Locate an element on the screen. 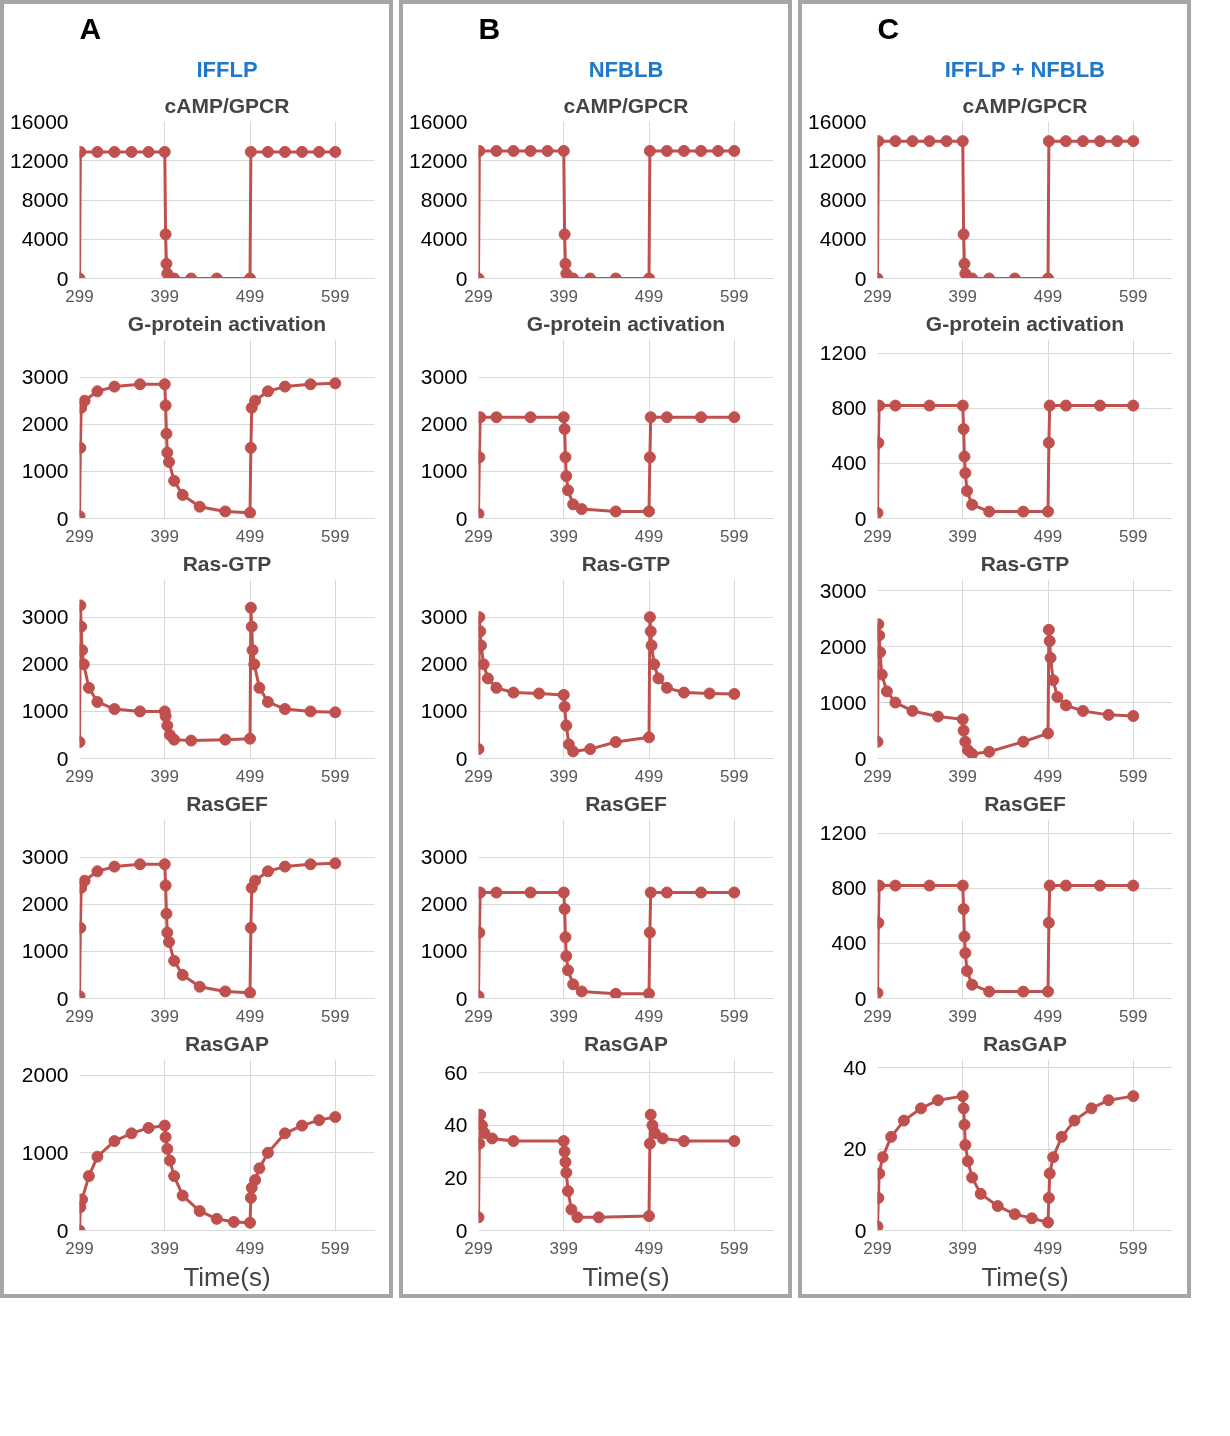  text: C is located at coordinates (888, 28).